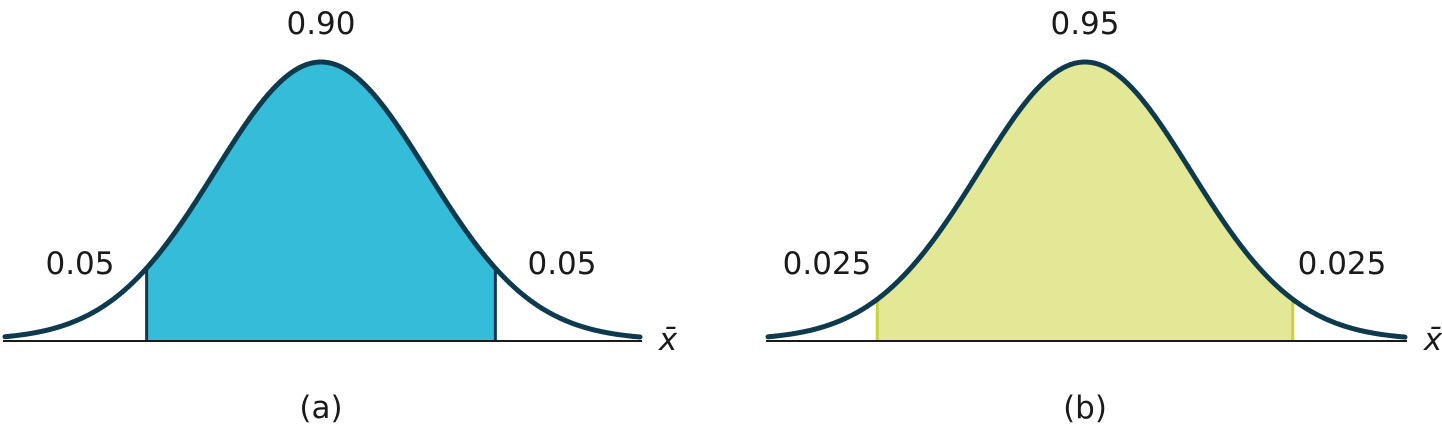 The height and width of the screenshot is (432, 1442). What do you see at coordinates (1342, 264) in the screenshot?
I see `panel-b-right-tail-label: 0.025` at bounding box center [1342, 264].